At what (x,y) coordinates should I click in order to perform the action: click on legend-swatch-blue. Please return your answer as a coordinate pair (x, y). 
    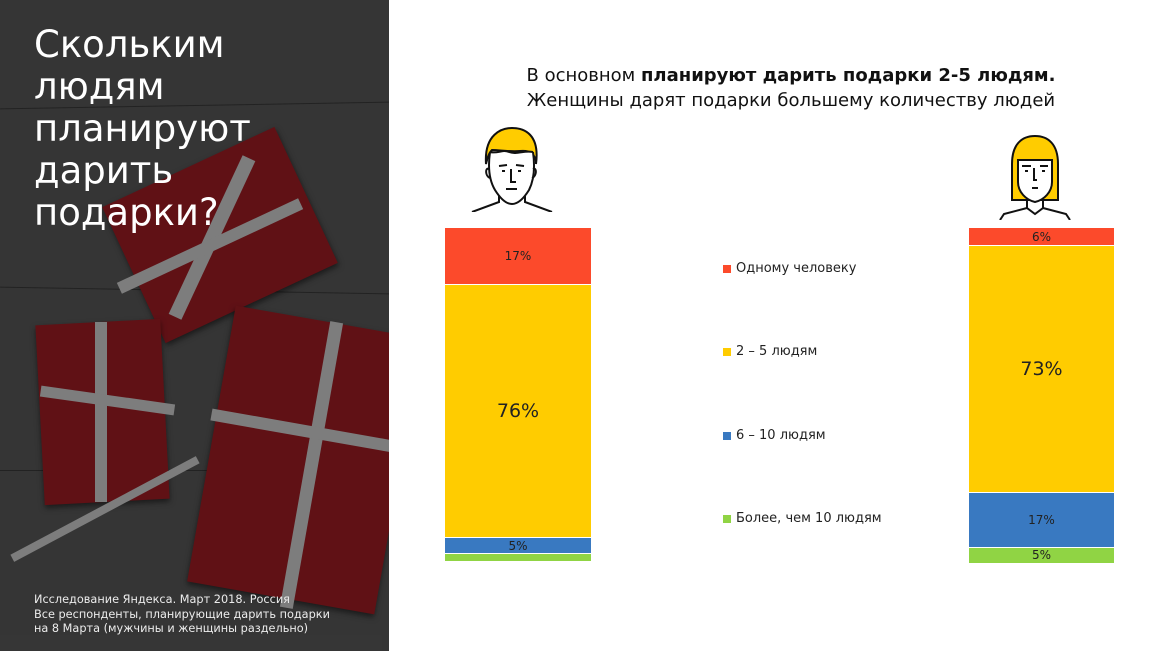
    Looking at the image, I should click on (727, 435).